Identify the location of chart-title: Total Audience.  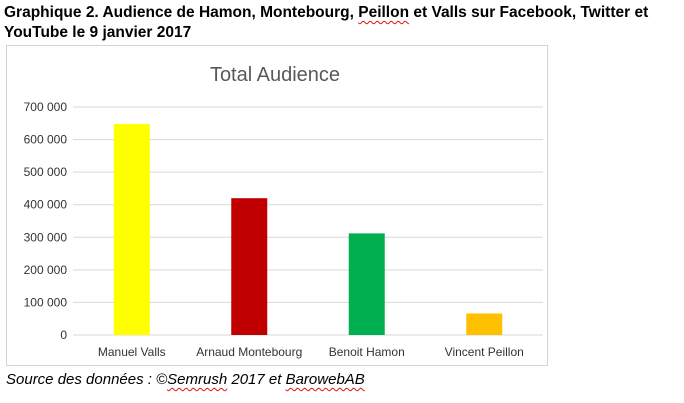
(275, 75).